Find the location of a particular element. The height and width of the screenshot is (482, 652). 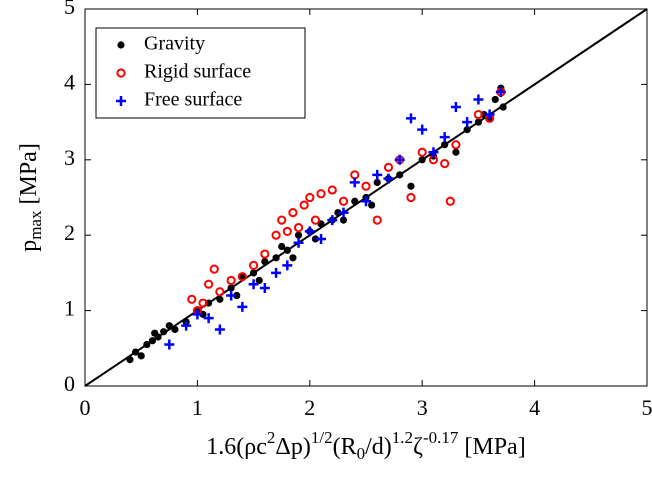

label-part: ζ is located at coordinates (418, 447).